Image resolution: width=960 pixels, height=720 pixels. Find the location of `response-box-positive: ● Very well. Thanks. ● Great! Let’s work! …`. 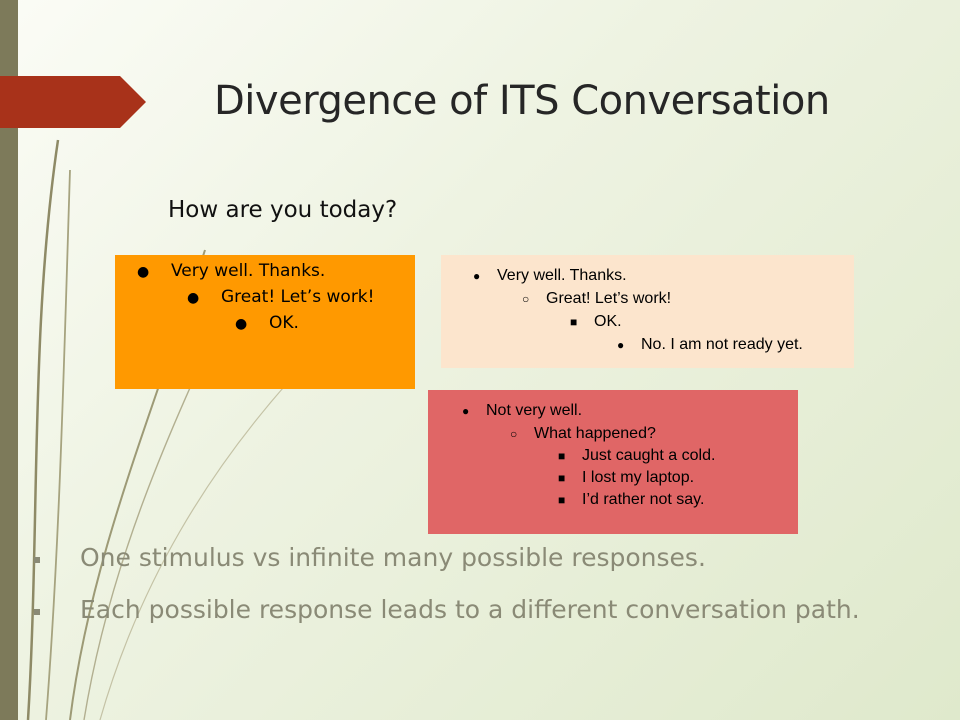

response-box-positive: ● Very well. Thanks. ● Great! Let’s work! … is located at coordinates (265, 322).